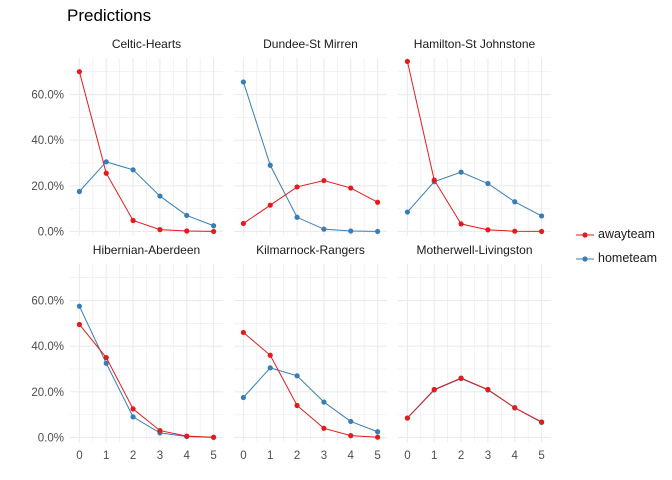  I want to click on legend-key-awayteam, so click(585, 235).